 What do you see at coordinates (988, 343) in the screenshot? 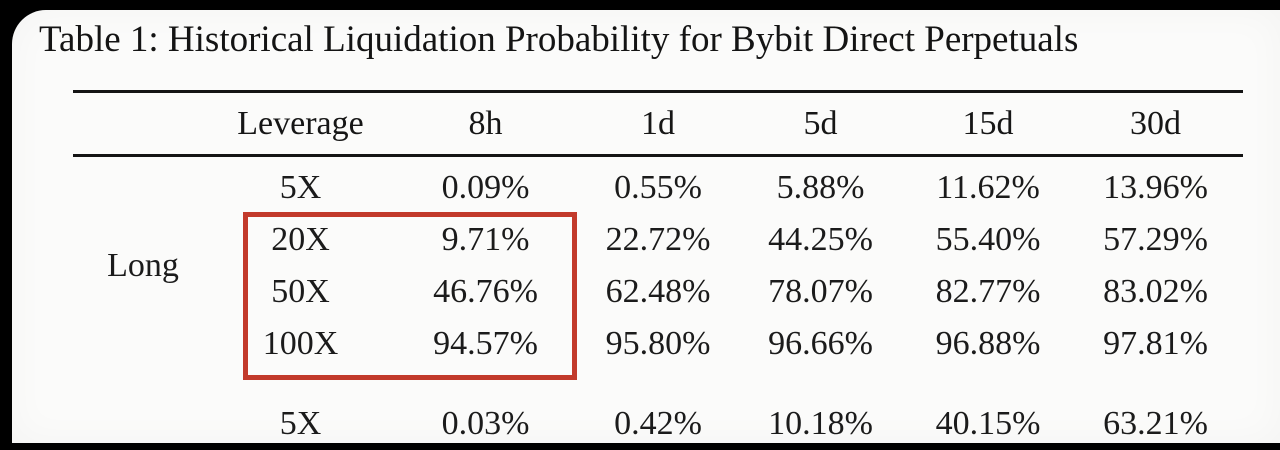
I see `value-cell-15d: 96.88%` at bounding box center [988, 343].